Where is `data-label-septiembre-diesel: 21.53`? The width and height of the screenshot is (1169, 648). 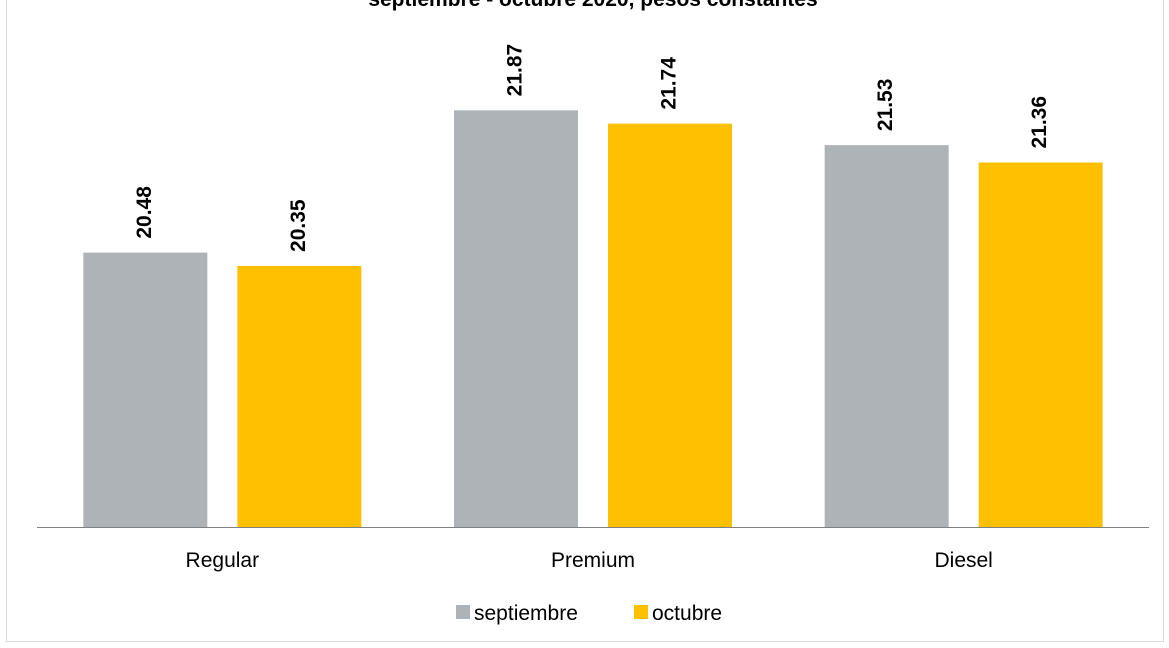 data-label-septiembre-diesel: 21.53 is located at coordinates (885, 105).